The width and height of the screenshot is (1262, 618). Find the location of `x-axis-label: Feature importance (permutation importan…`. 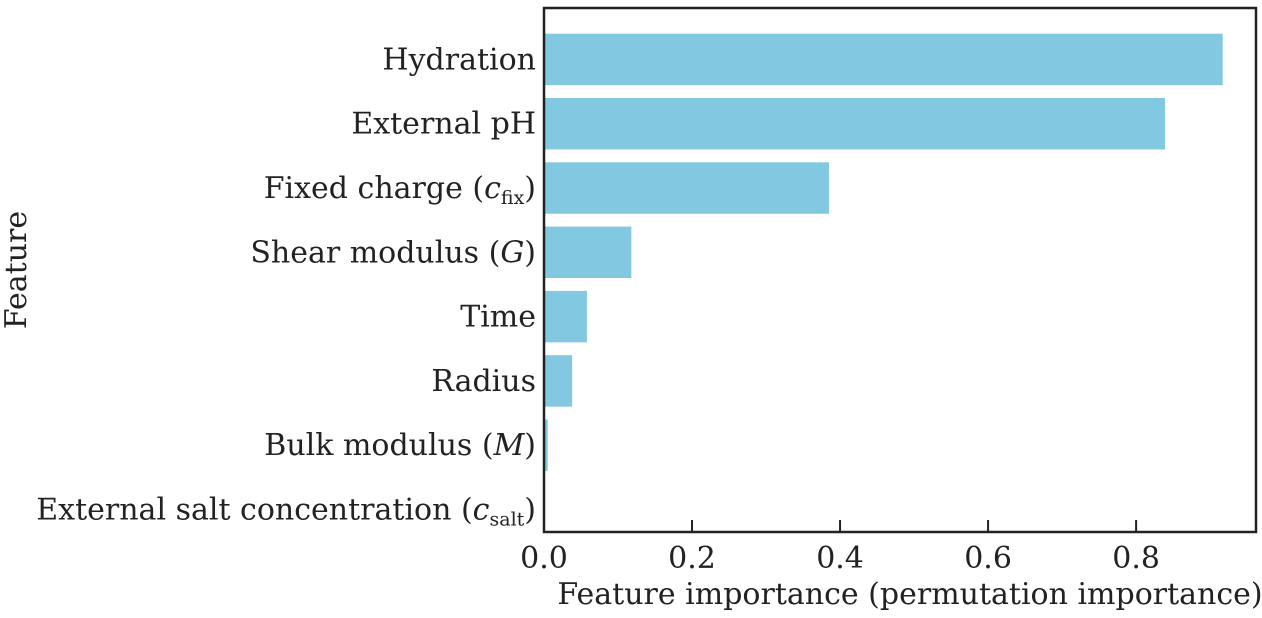

x-axis-label: Feature importance (permutation importan… is located at coordinates (909, 594).